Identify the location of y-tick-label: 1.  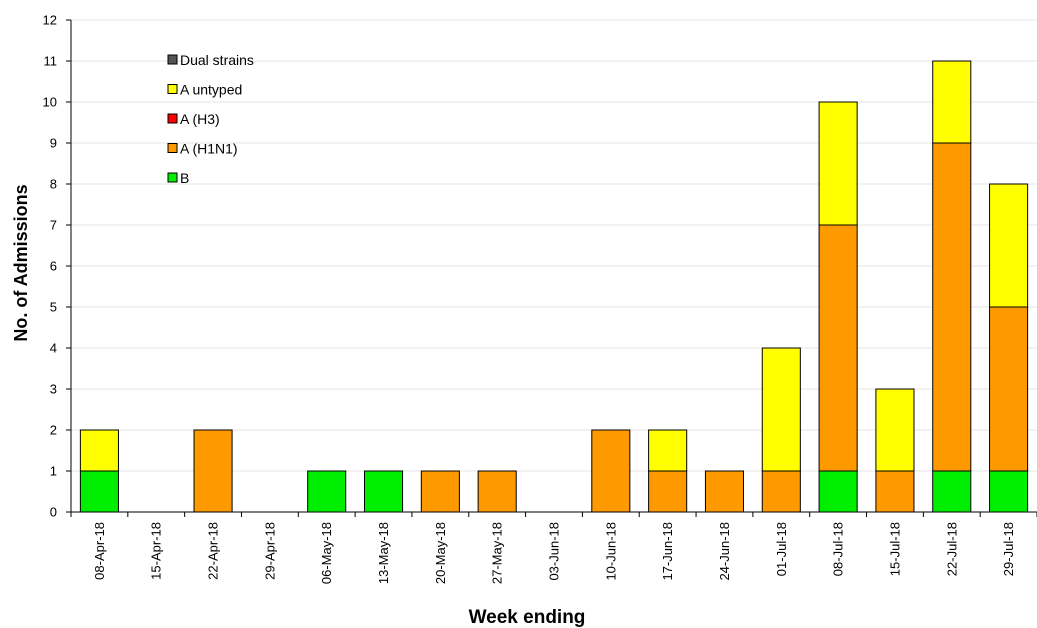
(53, 471).